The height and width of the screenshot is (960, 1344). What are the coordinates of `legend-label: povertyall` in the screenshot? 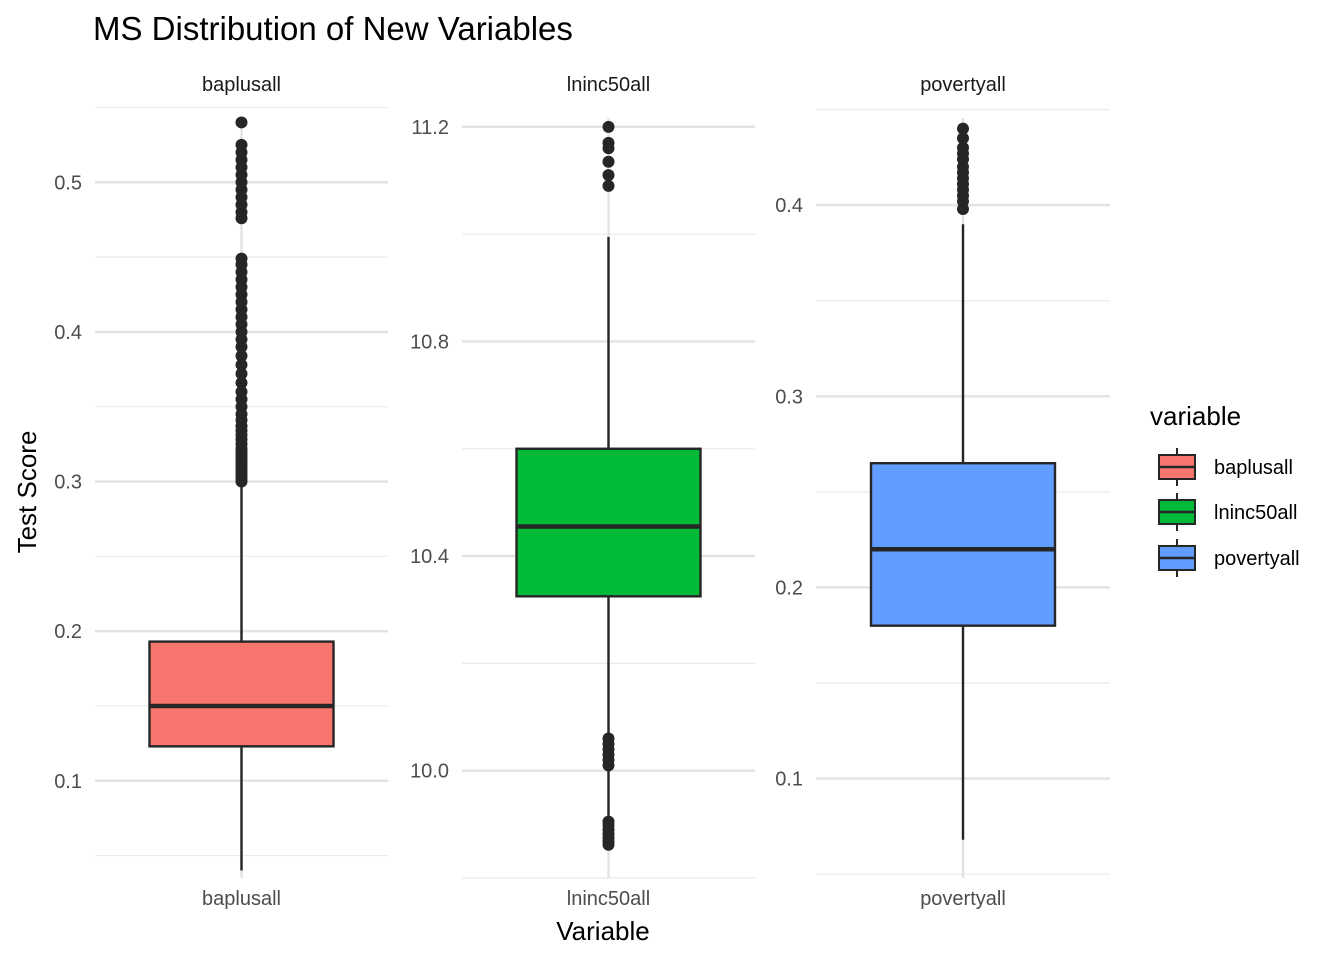 It's located at (1257, 559).